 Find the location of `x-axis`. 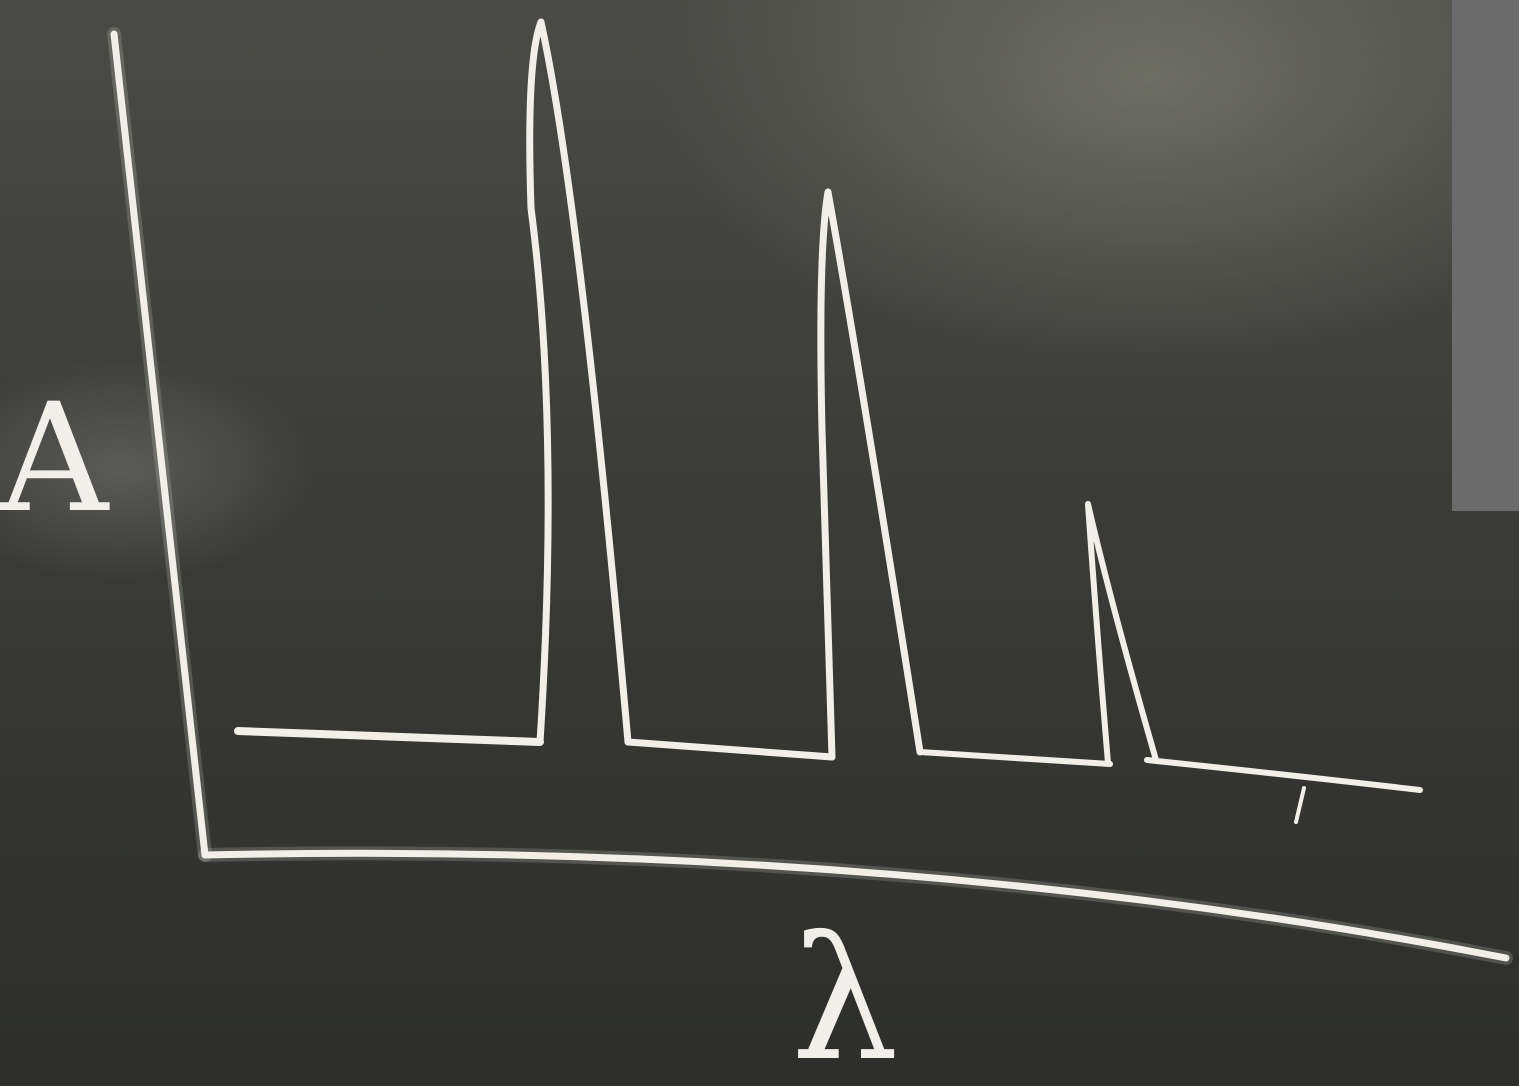

x-axis is located at coordinates (855, 905).